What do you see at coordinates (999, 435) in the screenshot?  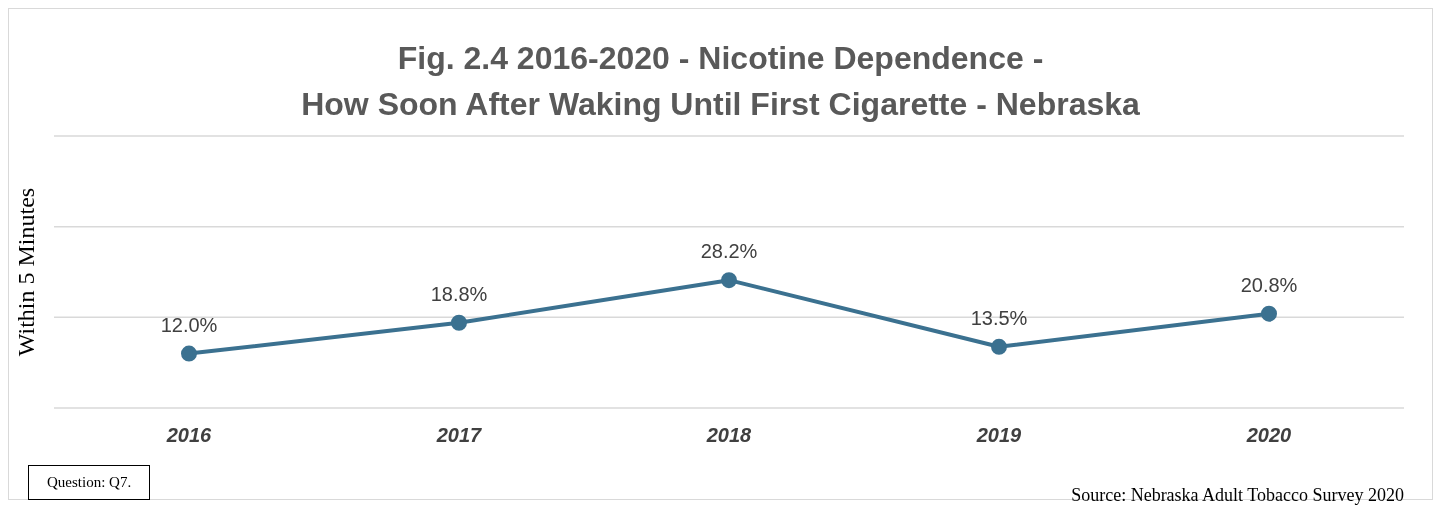 I see `x-tick-label: 2019` at bounding box center [999, 435].